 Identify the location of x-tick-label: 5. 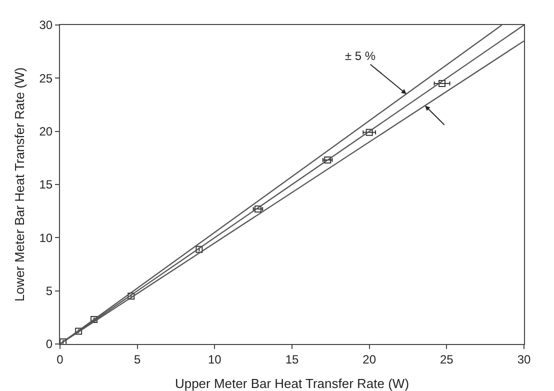
(137, 359).